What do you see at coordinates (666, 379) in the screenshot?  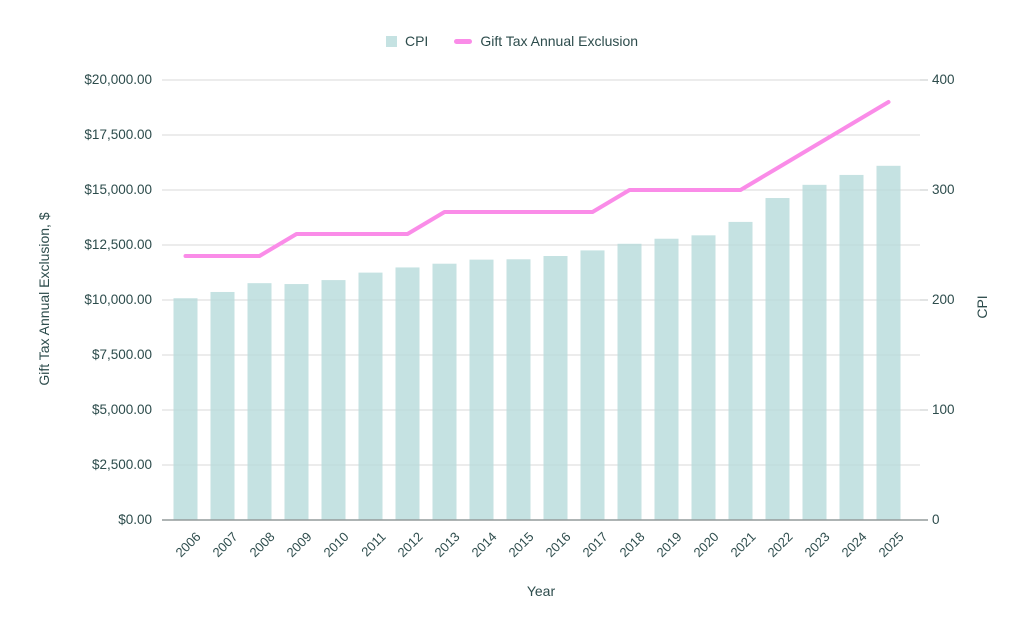 I see `bar-2019` at bounding box center [666, 379].